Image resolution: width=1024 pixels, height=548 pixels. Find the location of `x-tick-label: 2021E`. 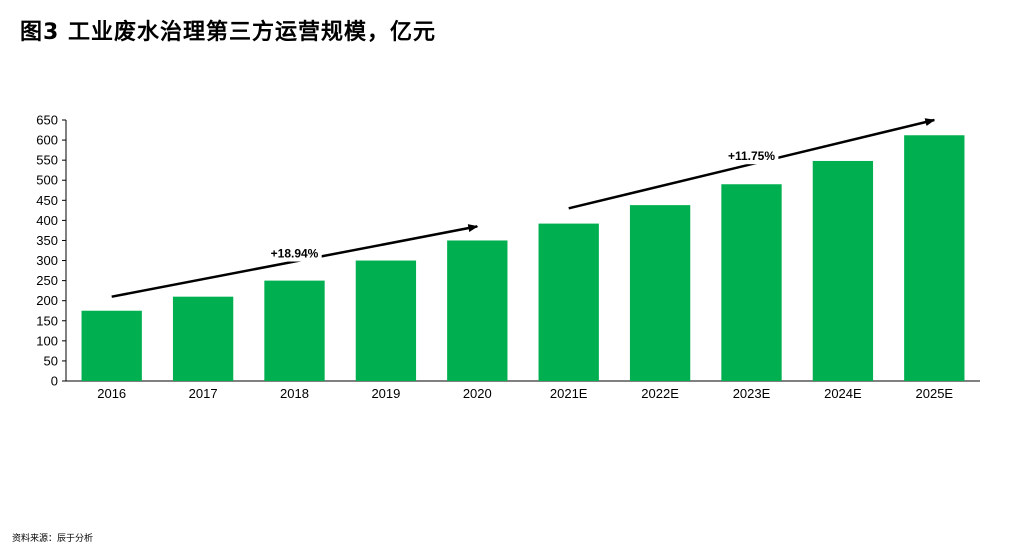

x-tick-label: 2021E is located at coordinates (569, 393).